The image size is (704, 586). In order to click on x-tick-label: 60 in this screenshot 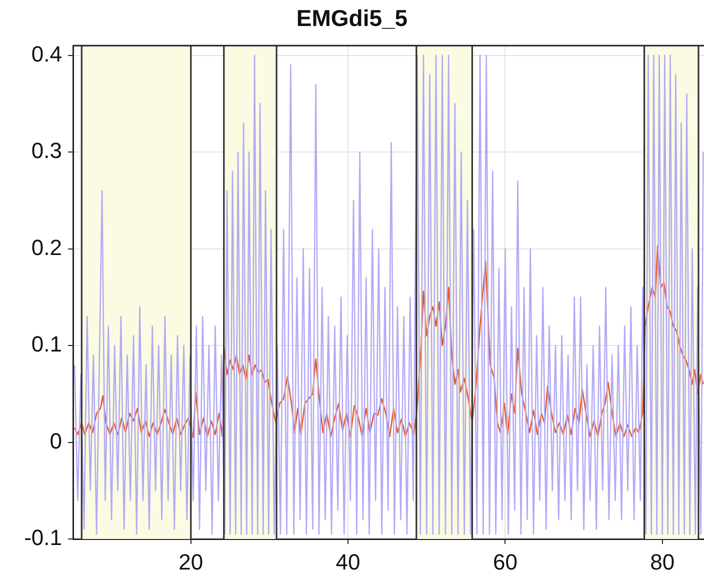, I will do `click(505, 561)`.